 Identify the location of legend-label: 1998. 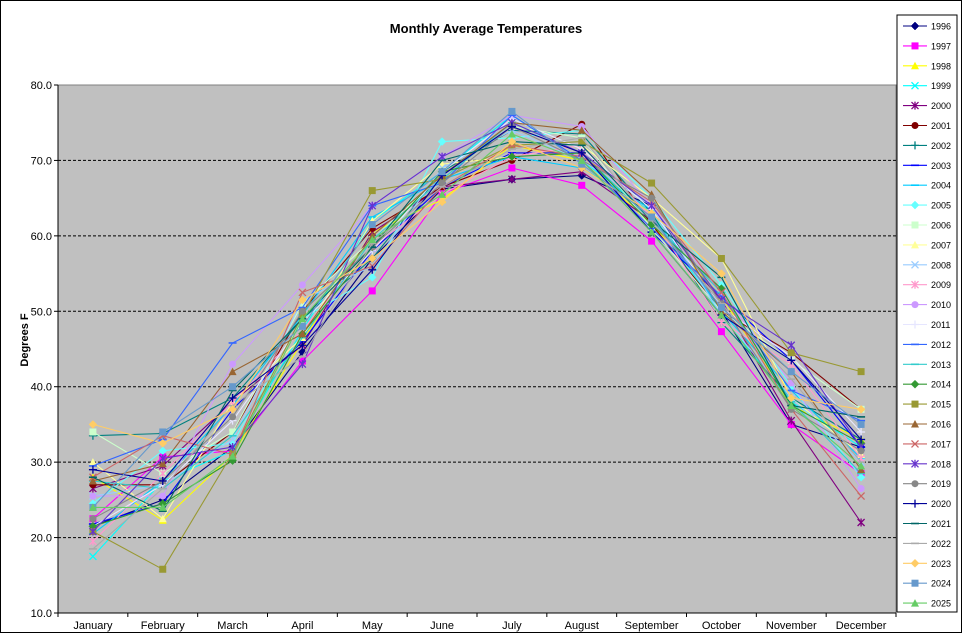
(941, 66).